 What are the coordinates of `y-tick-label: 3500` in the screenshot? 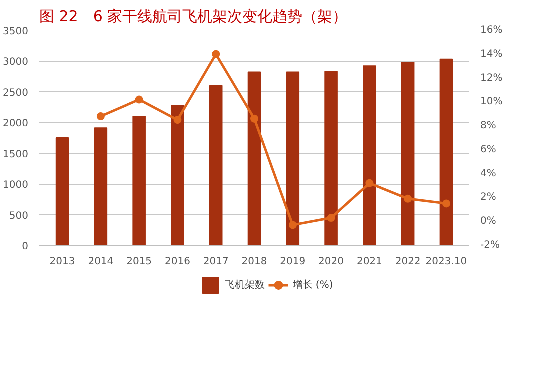 It's located at (16, 32).